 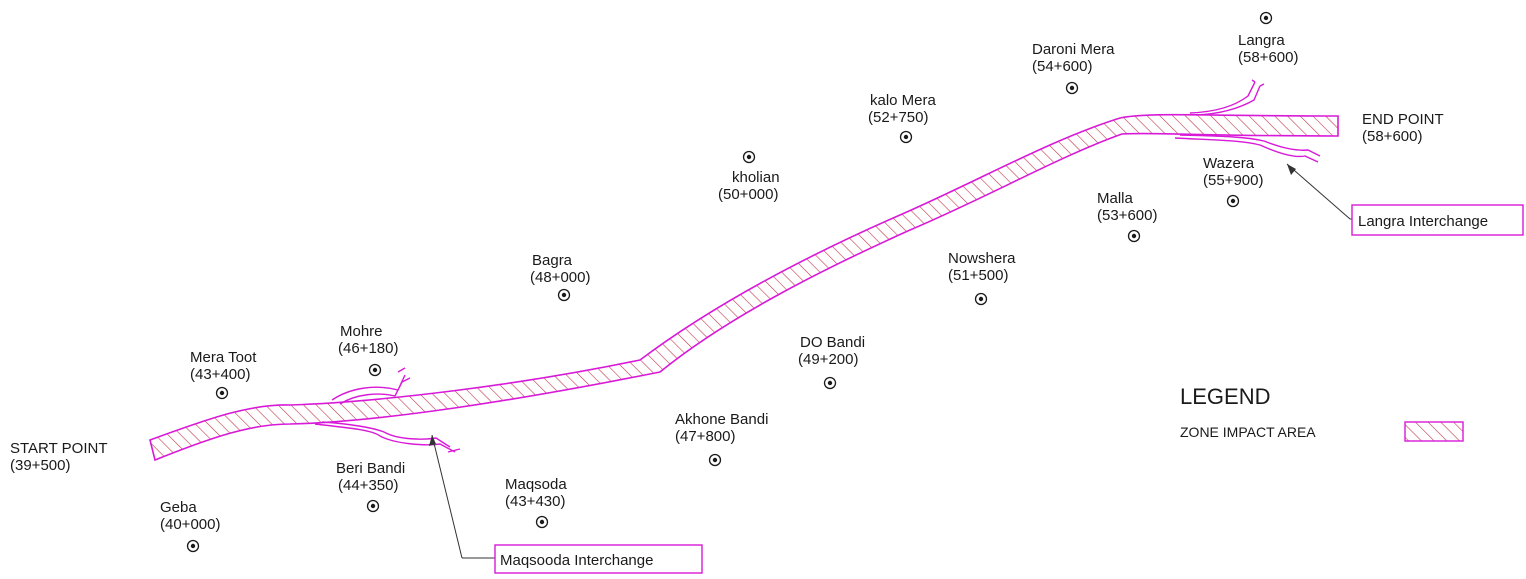 I want to click on legend: LEGEND ZONE IMPACT AREA, so click(x=1322, y=413).